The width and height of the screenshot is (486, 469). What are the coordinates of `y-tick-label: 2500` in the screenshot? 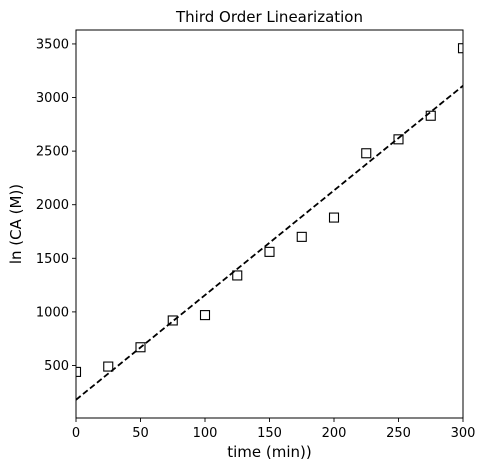 It's located at (52, 152).